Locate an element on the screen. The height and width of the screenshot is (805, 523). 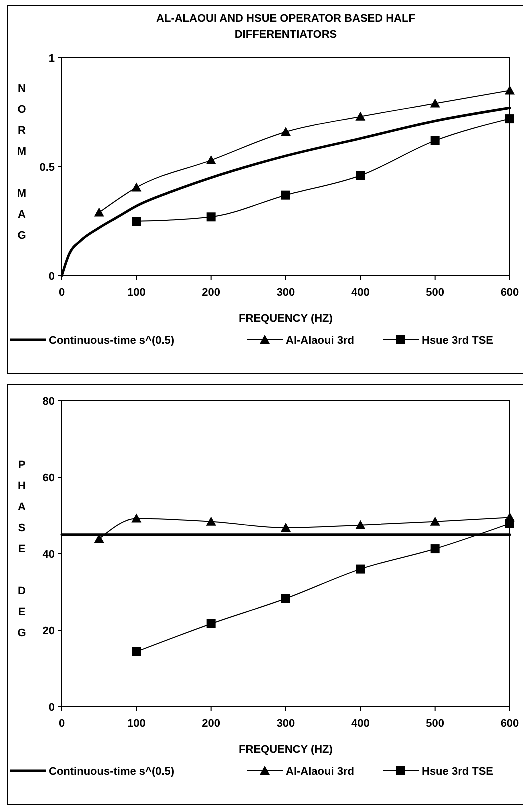
y-axis-title: PHASE DEG is located at coordinates (22, 554).